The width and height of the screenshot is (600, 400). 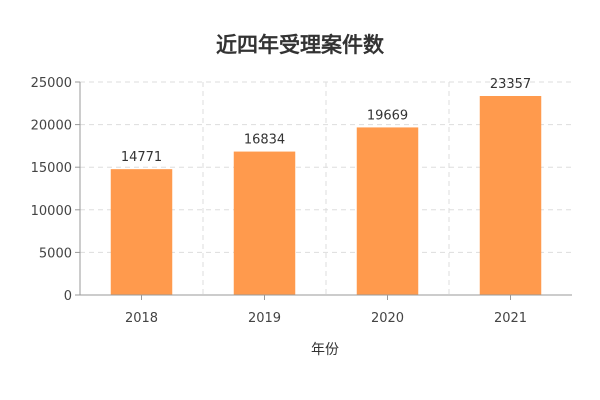 What do you see at coordinates (264, 140) in the screenshot?
I see `data-label-2019: 16834` at bounding box center [264, 140].